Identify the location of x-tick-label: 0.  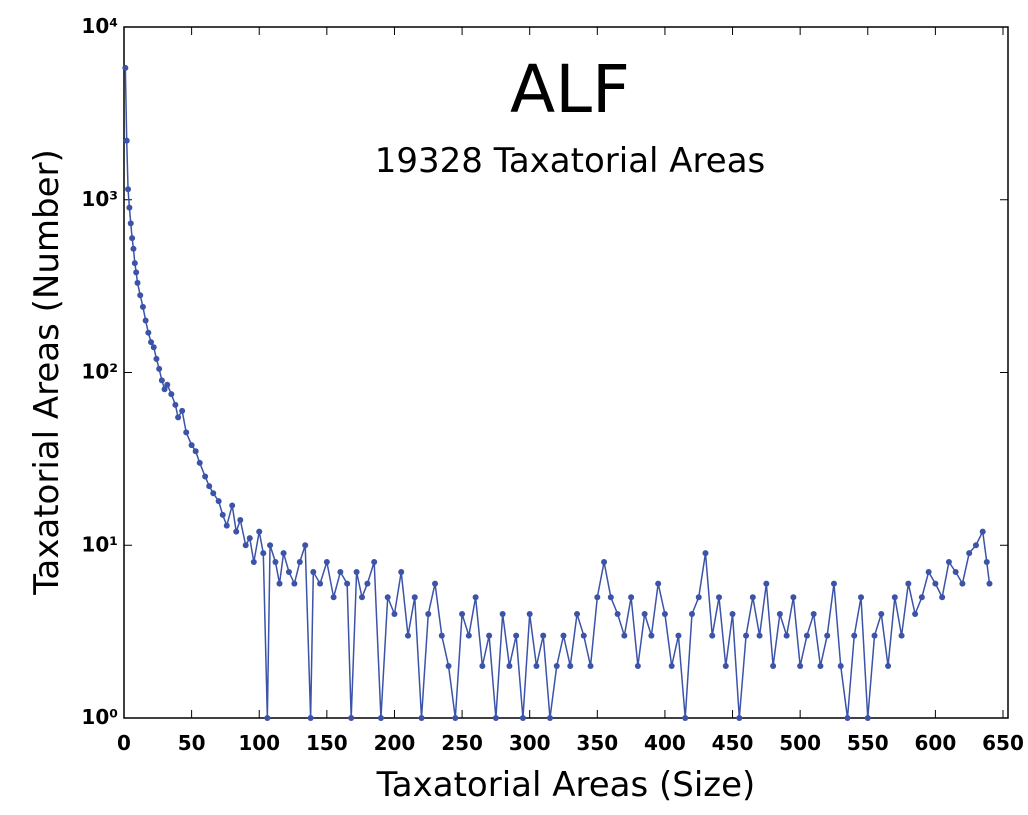
(124, 743).